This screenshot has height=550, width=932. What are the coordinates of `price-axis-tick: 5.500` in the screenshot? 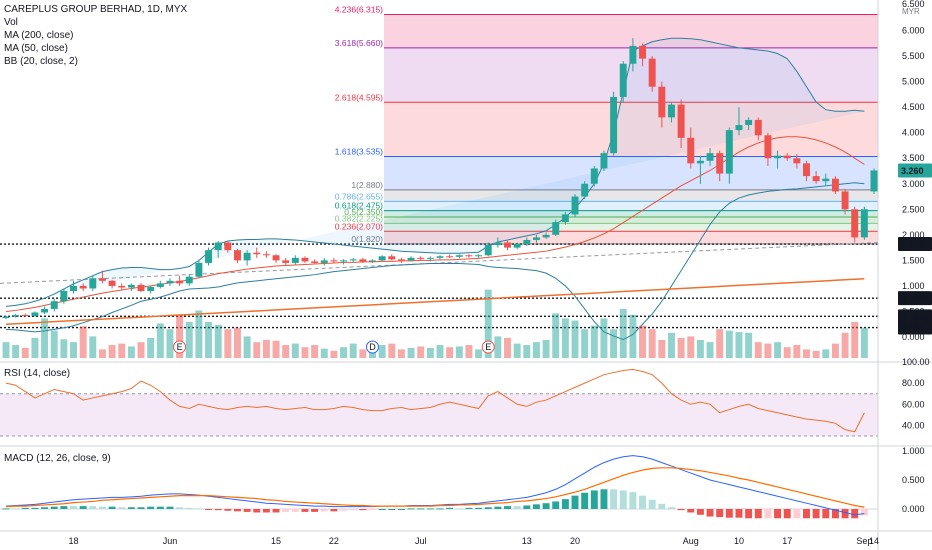 It's located at (913, 56).